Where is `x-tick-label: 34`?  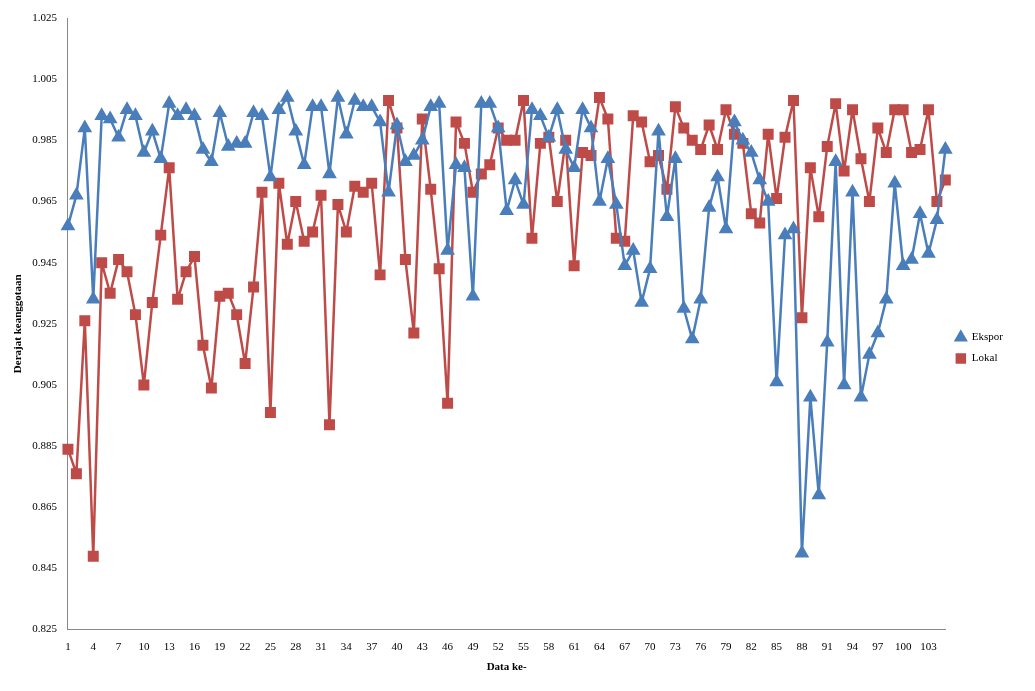 x-tick-label: 34 is located at coordinates (346, 646).